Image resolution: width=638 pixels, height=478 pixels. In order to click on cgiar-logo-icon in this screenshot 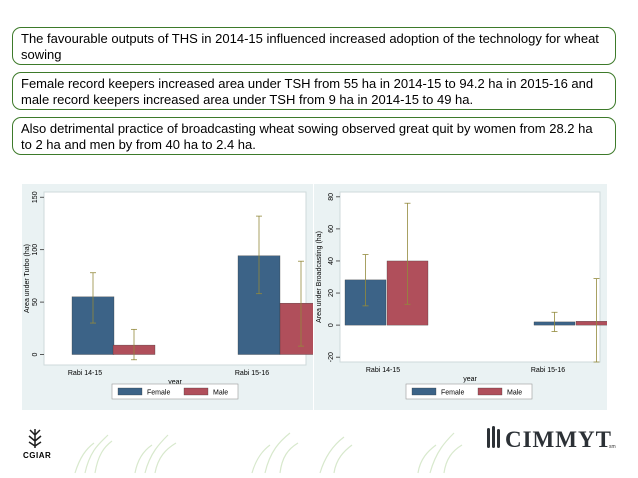, I will do `click(35, 438)`.